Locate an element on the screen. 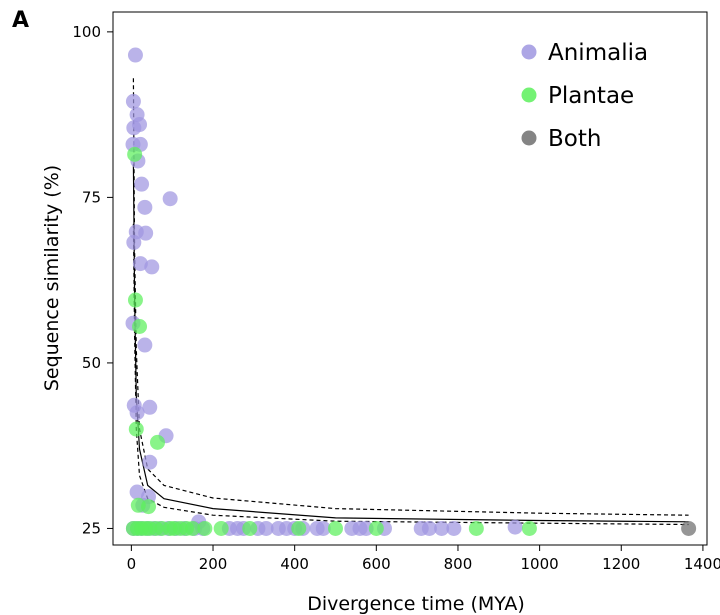  x-tick-label: 800 is located at coordinates (458, 564).